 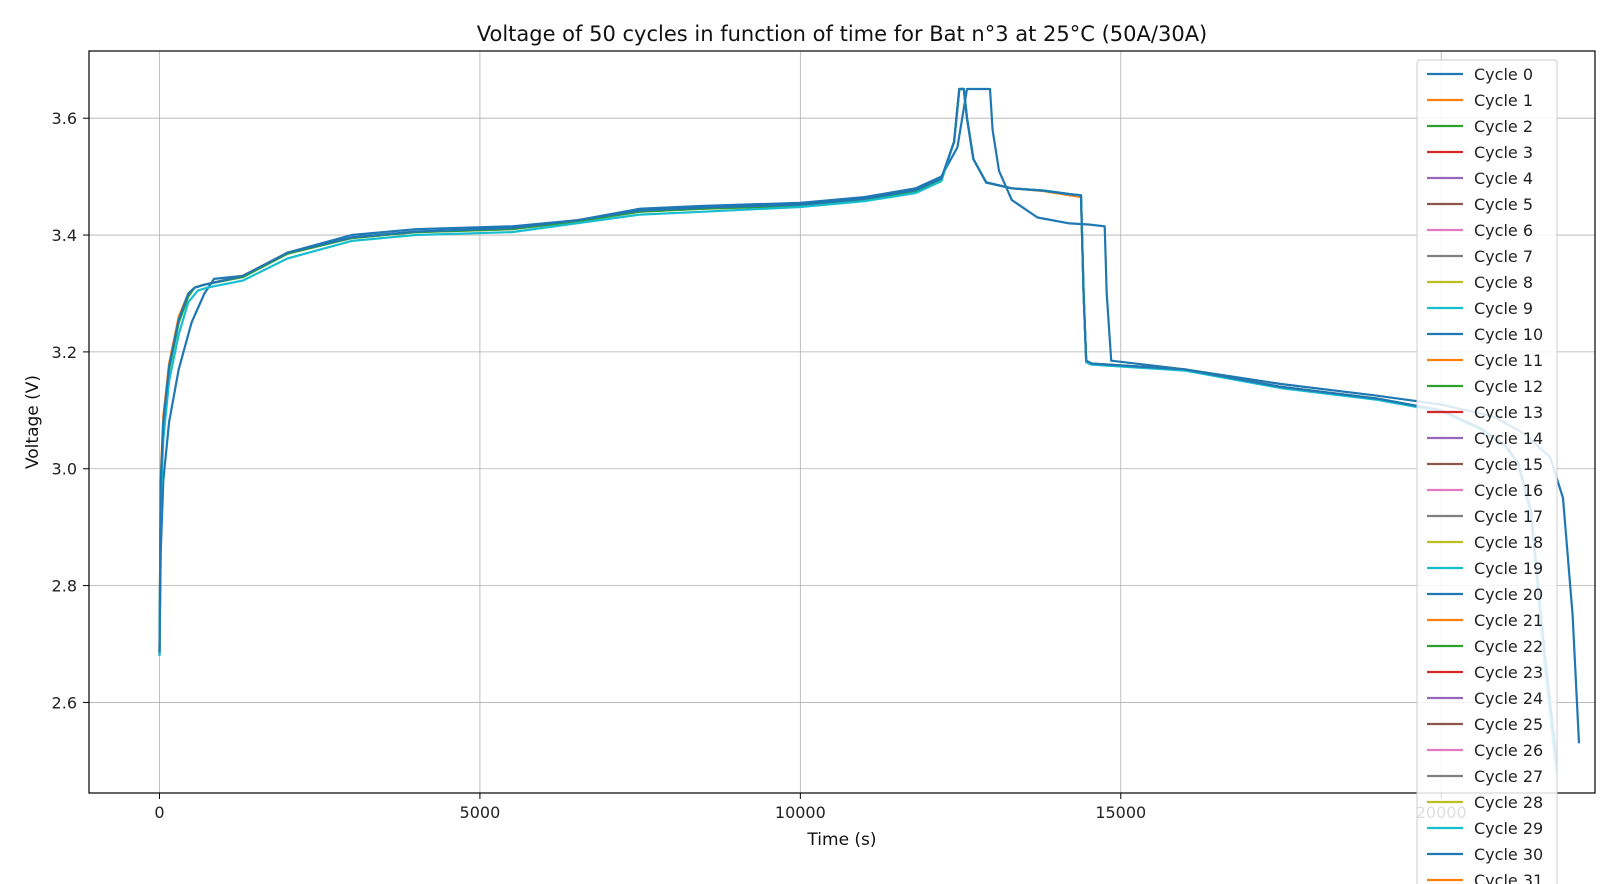 What do you see at coordinates (1503, 178) in the screenshot?
I see `legend-label: Cycle 4` at bounding box center [1503, 178].